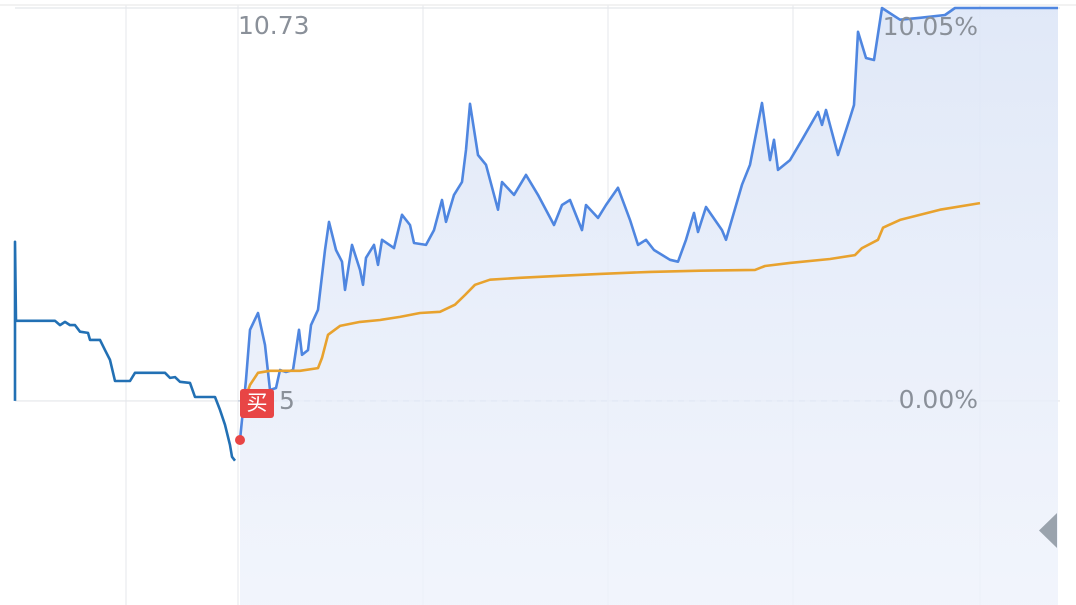 This screenshot has width=1076, height=605. Describe the element at coordinates (274, 25) in the screenshot. I see `price-high-label: 10.73` at that location.